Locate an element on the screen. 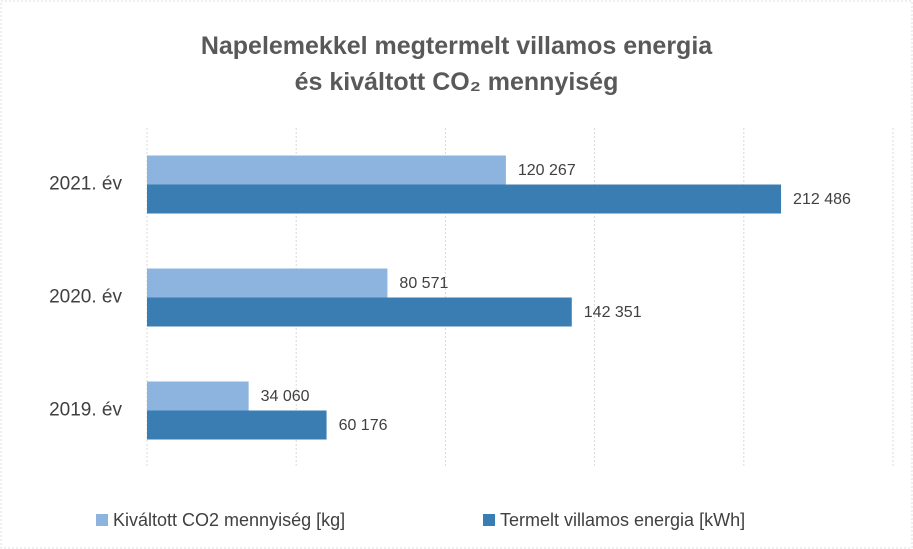 This screenshot has height=549, width=913. value-label: 120 267 is located at coordinates (547, 170).